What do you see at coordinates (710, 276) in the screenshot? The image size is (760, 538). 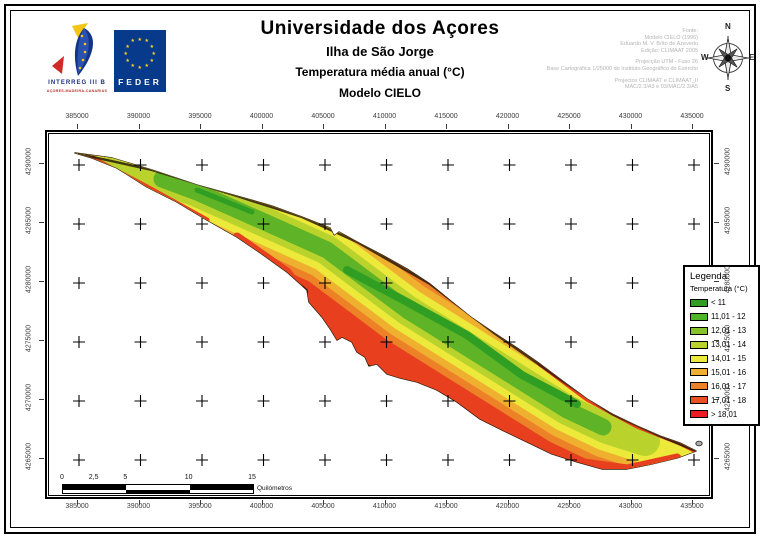 I see `legend-title: Legenda:` at bounding box center [710, 276].